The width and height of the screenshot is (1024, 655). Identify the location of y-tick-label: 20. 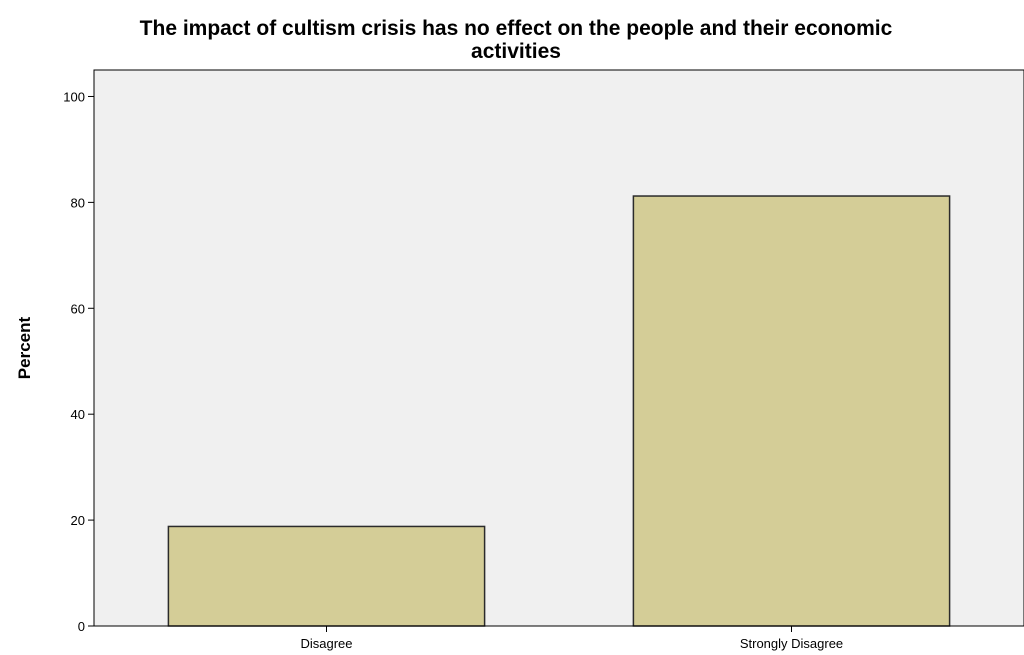
(78, 520).